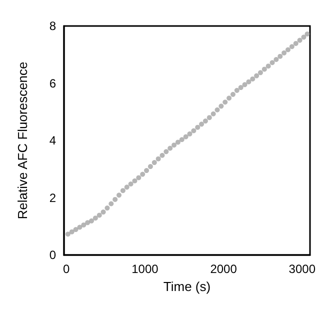 The height and width of the screenshot is (320, 320). I want to click on x-tick-label: 3000, so click(302, 269).